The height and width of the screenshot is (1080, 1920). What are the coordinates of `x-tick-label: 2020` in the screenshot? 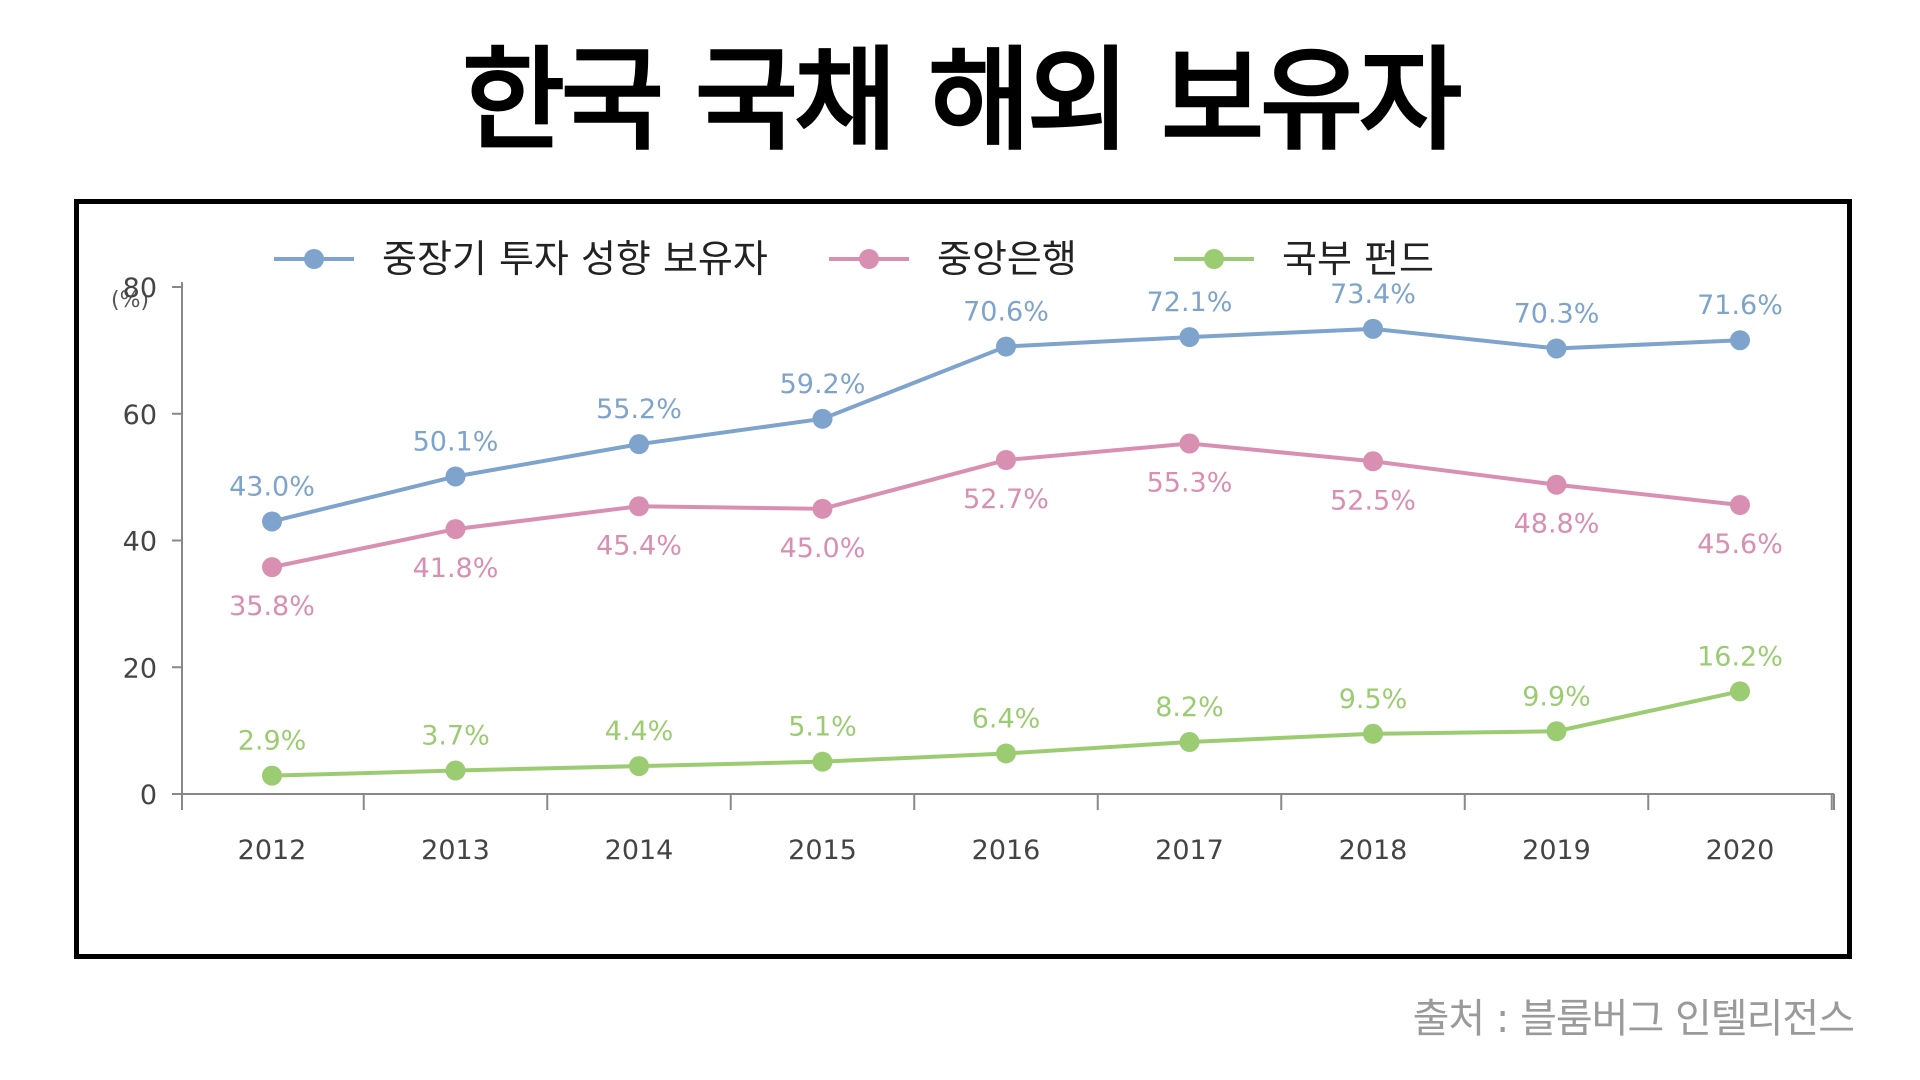 It's located at (1740, 850).